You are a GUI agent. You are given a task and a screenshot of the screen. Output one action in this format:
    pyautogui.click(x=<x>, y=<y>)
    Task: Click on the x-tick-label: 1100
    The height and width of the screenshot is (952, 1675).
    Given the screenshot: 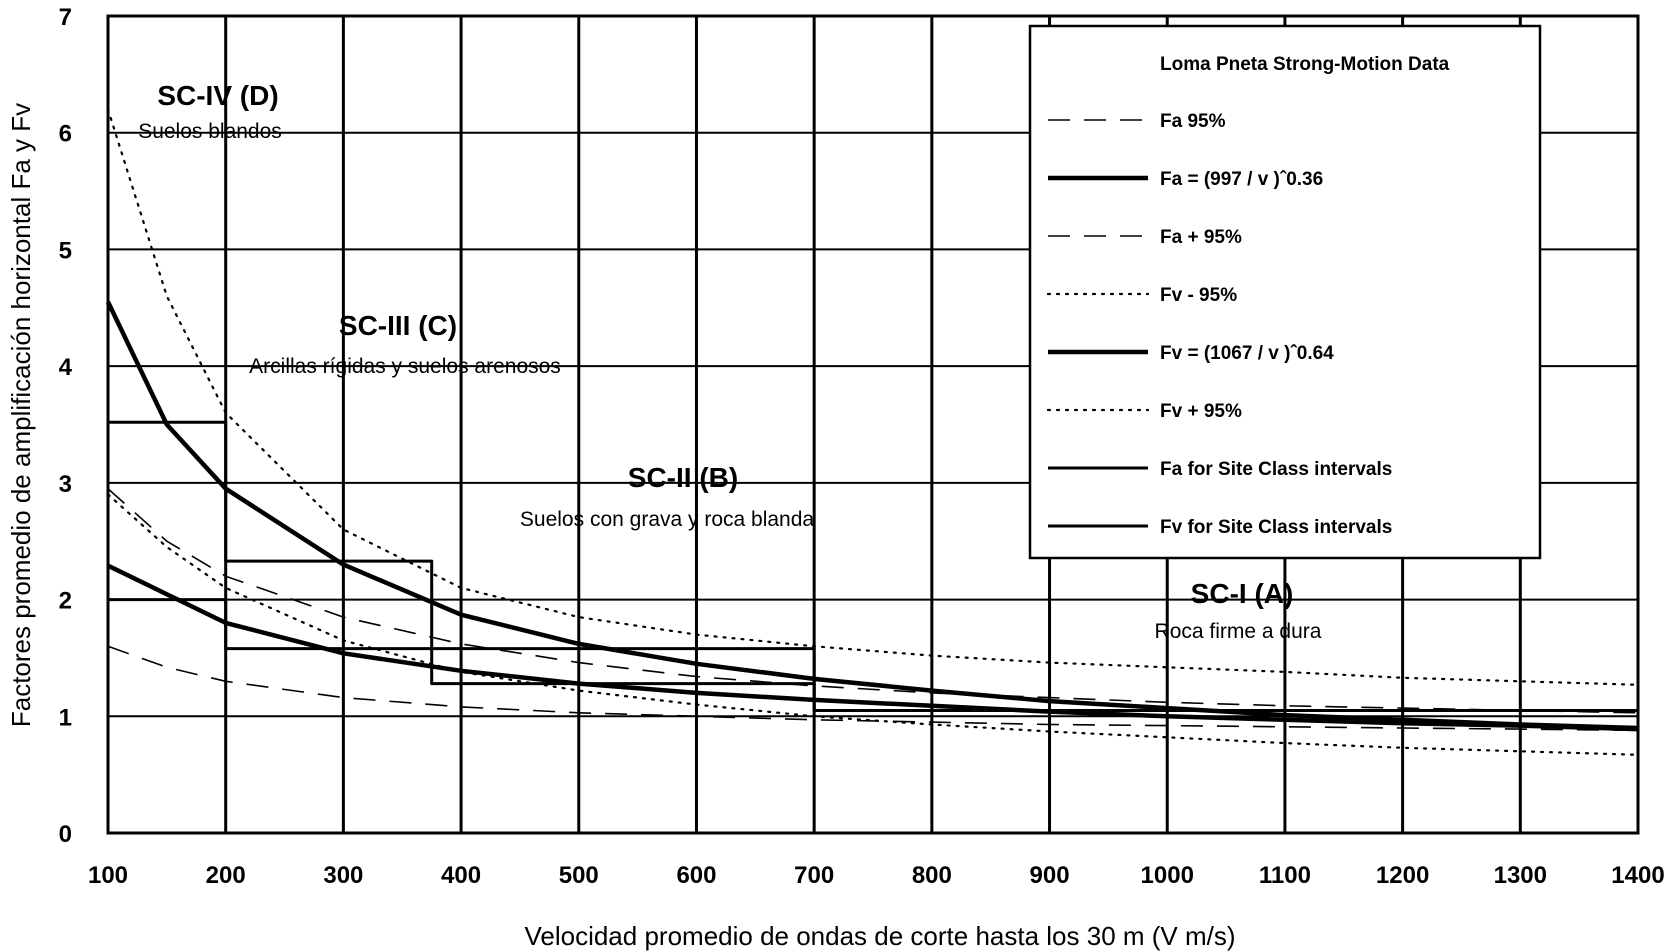 What is the action you would take?
    pyautogui.click(x=1285, y=875)
    